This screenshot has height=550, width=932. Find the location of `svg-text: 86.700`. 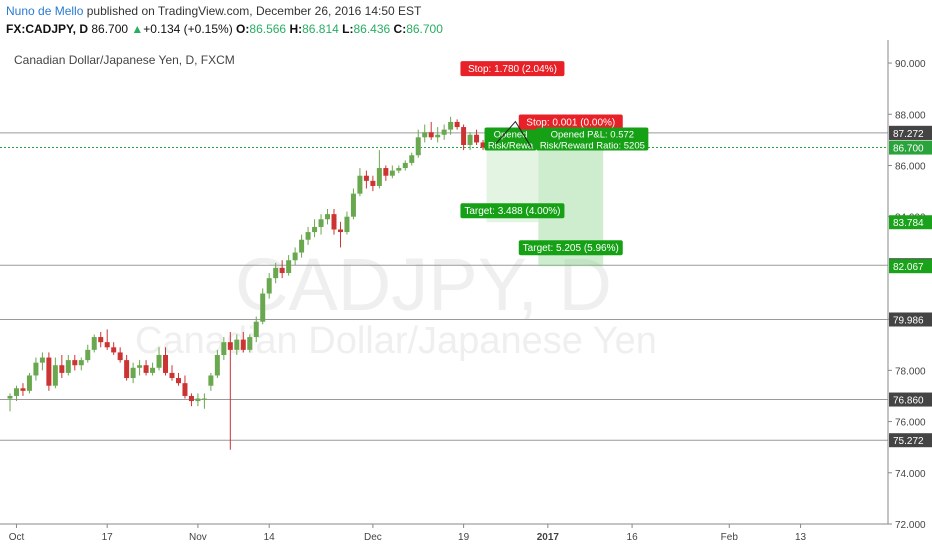

svg-text: 86.700 is located at coordinates (908, 149).